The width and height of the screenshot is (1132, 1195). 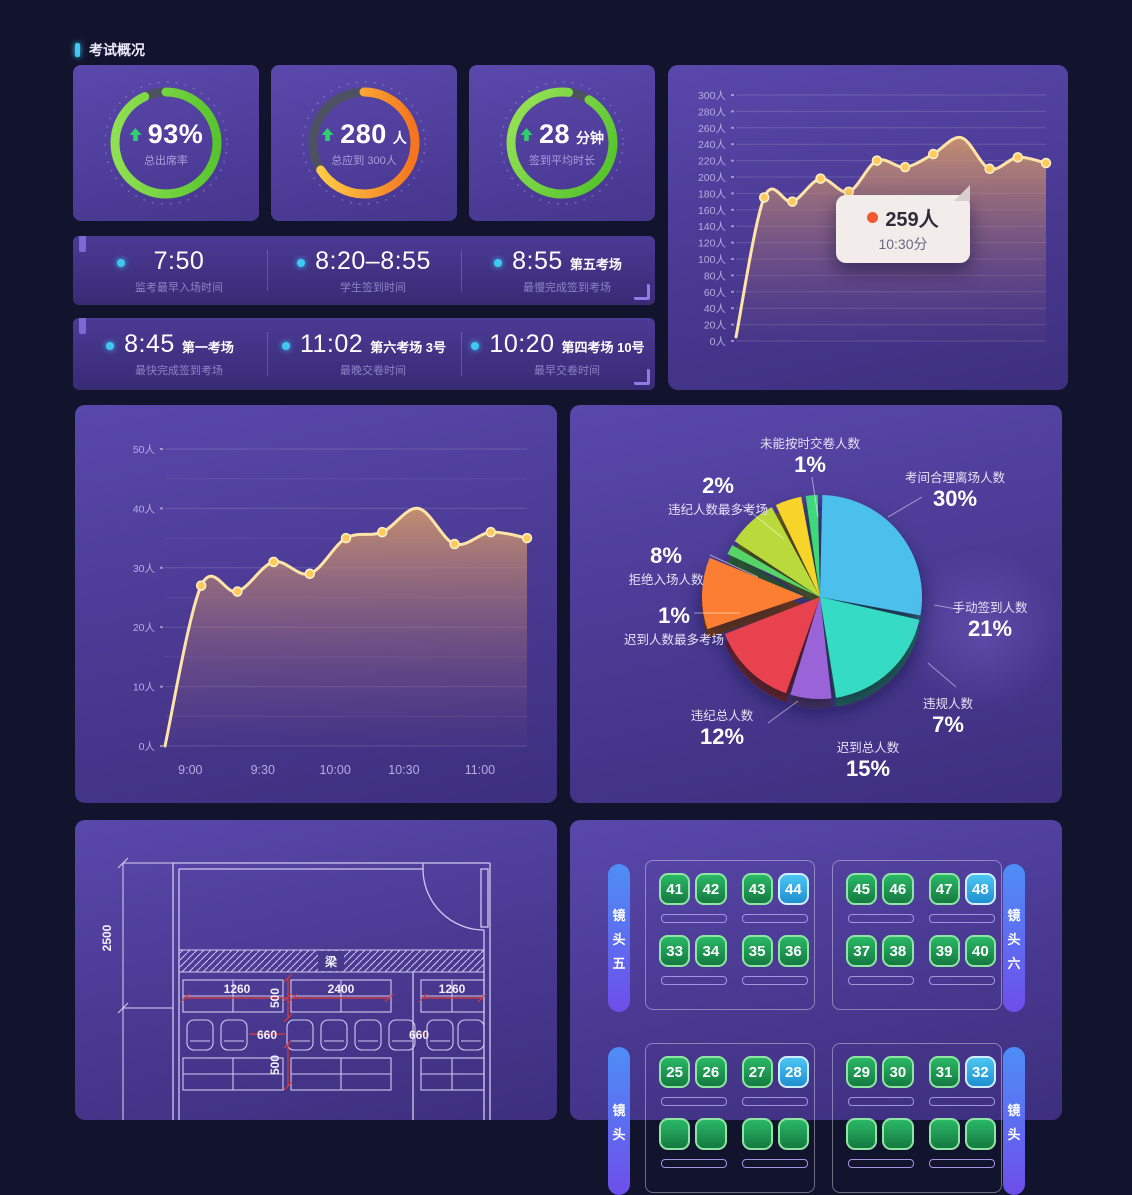 What do you see at coordinates (722, 727) in the screenshot?
I see `pie-slice-label: 违纪总人数 12%` at bounding box center [722, 727].